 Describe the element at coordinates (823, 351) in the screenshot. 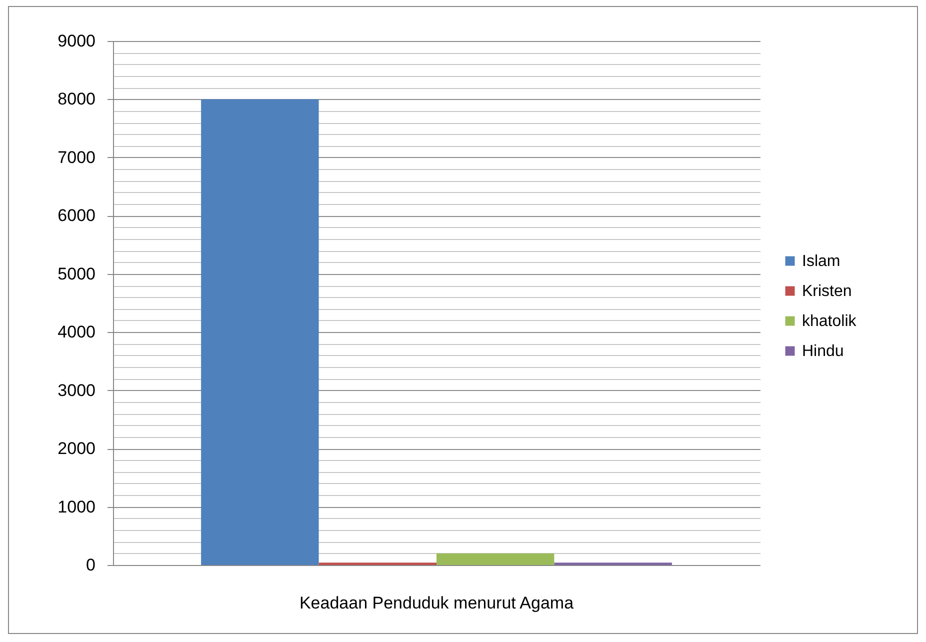

I see `legend-label: Hindu` at that location.